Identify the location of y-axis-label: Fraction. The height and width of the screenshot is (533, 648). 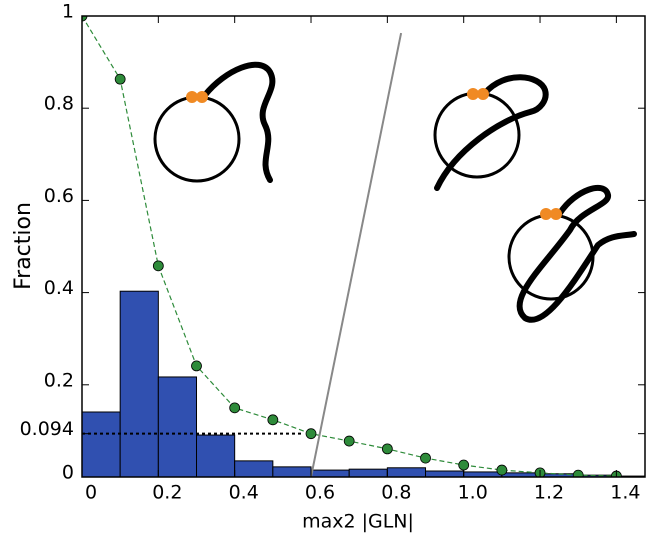
(23, 246).